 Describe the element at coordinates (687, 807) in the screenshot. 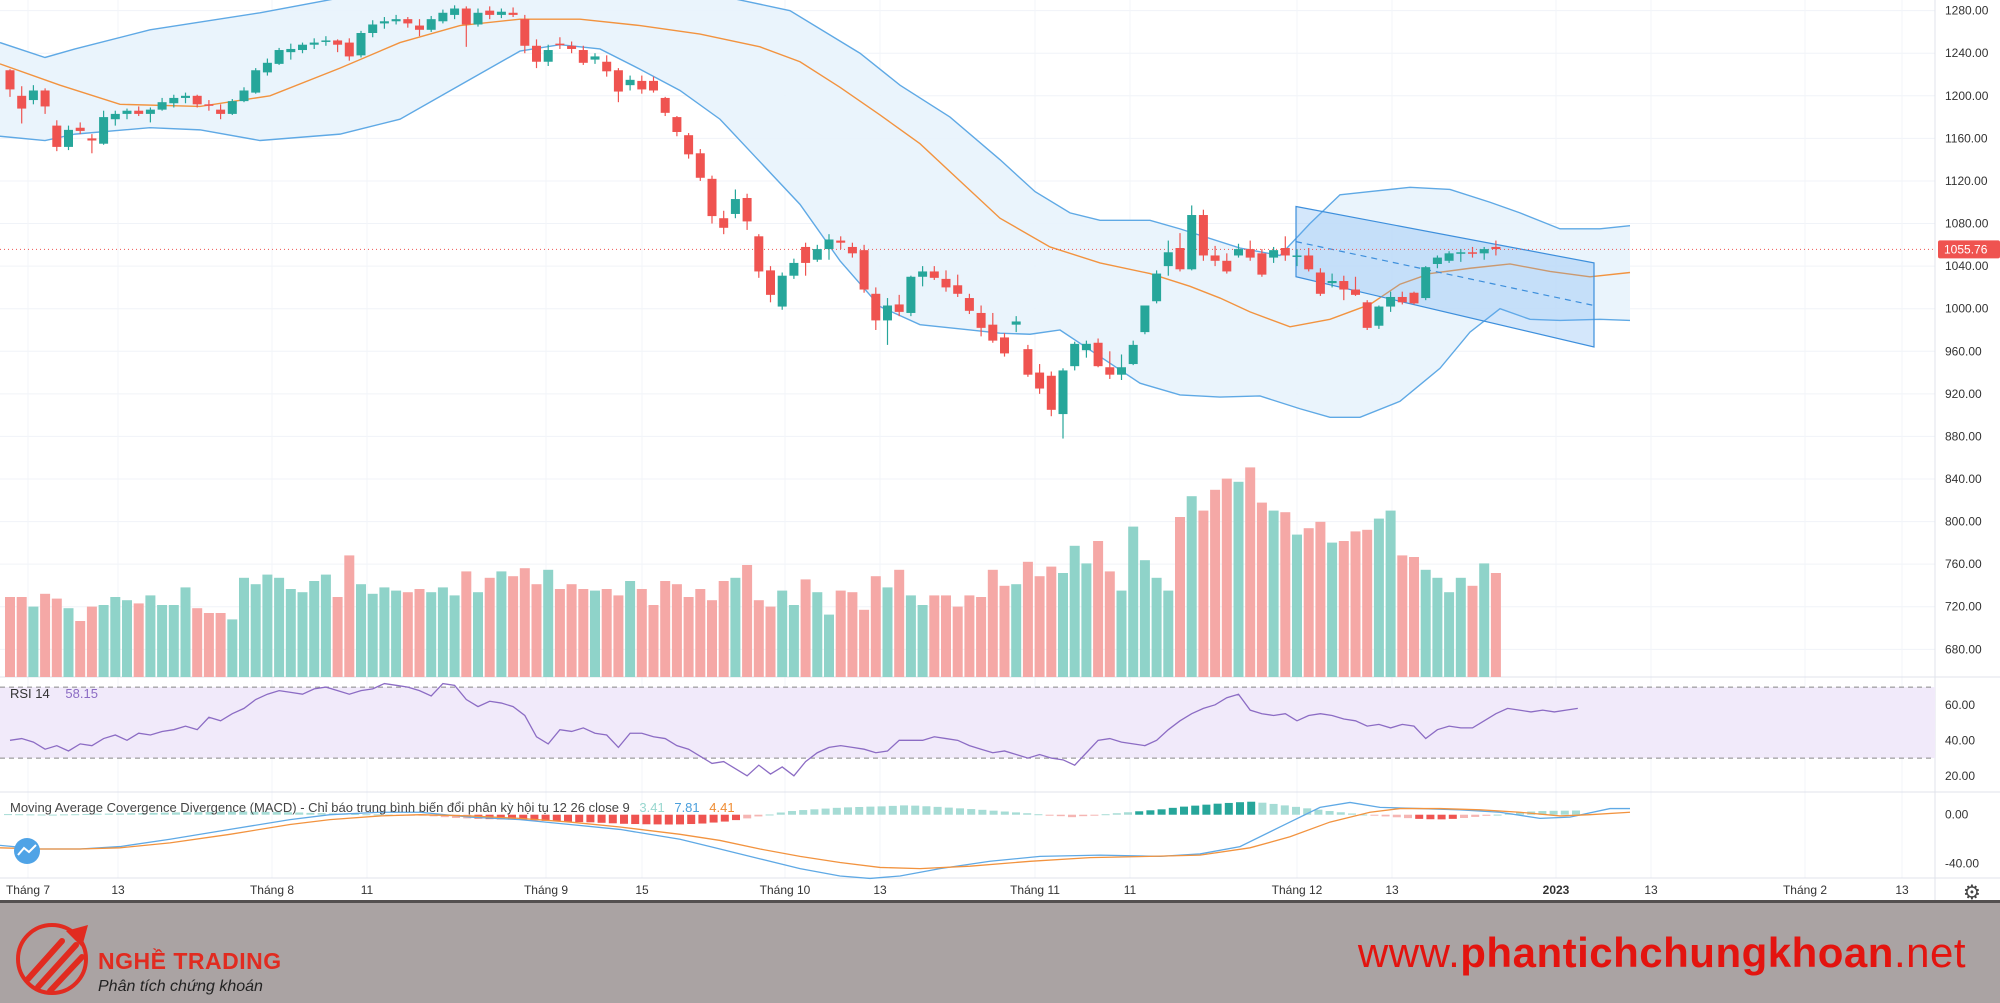

I see `macd-value: 7.81` at that location.